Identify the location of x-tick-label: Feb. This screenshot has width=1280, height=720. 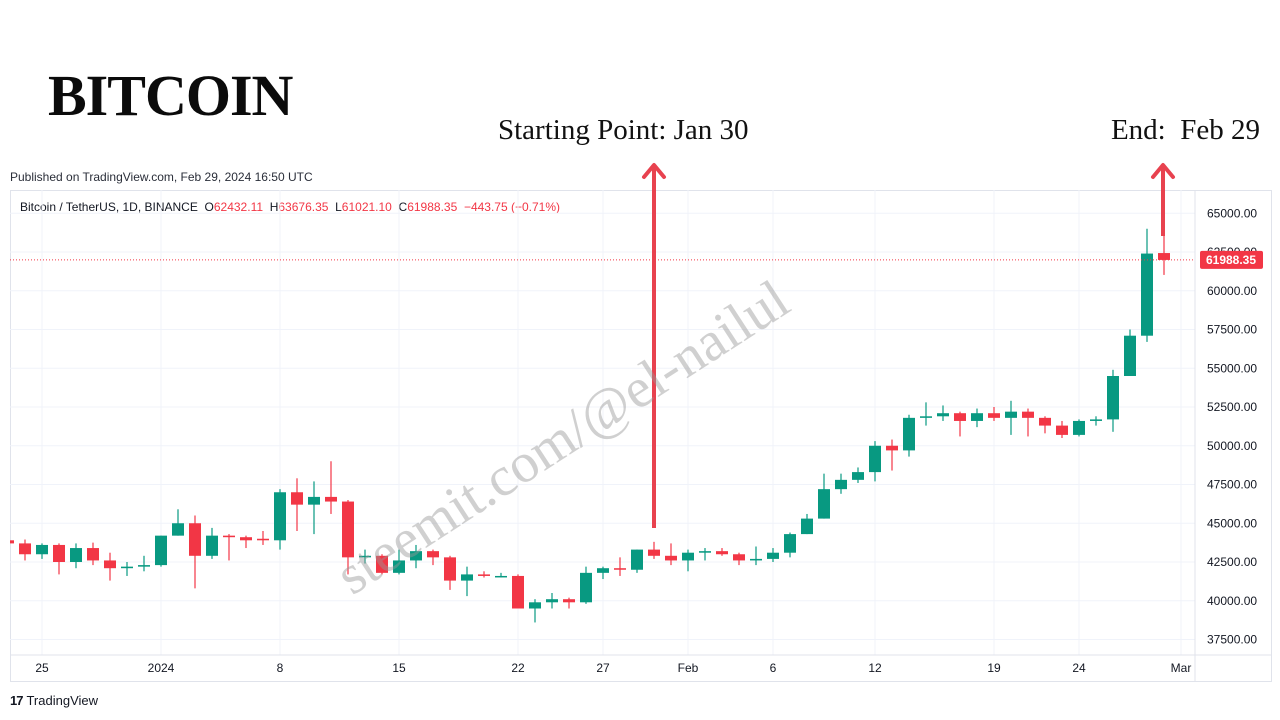
(688, 668).